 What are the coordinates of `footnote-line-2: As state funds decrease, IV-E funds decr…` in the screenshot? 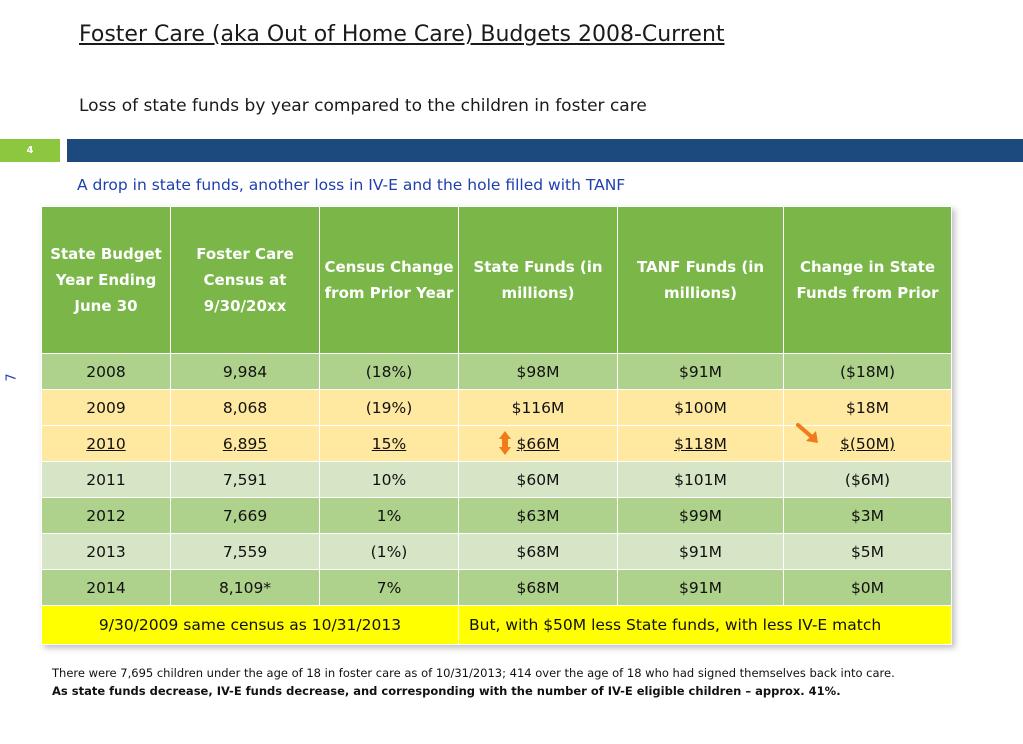 It's located at (446, 691).